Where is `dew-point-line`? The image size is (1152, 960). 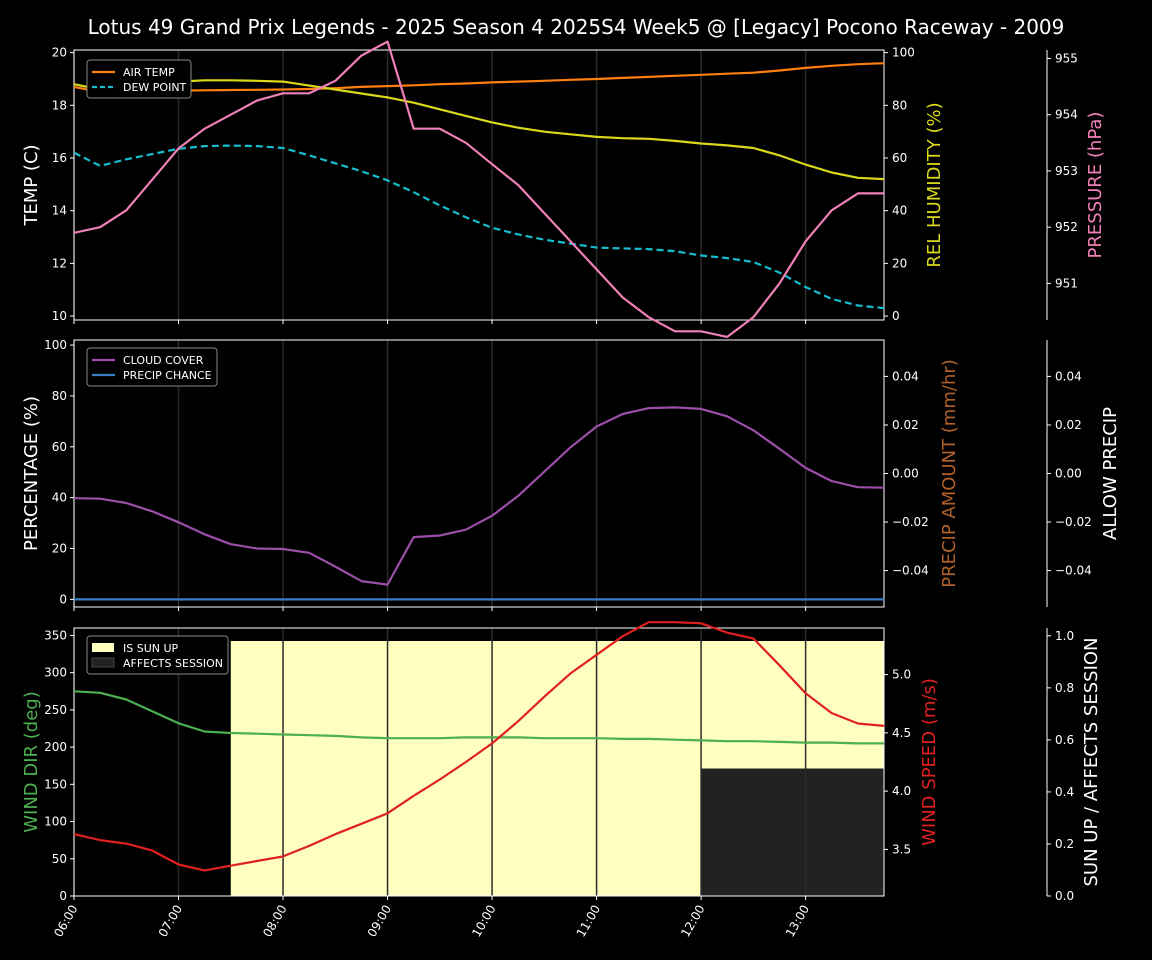 dew-point-line is located at coordinates (479, 227).